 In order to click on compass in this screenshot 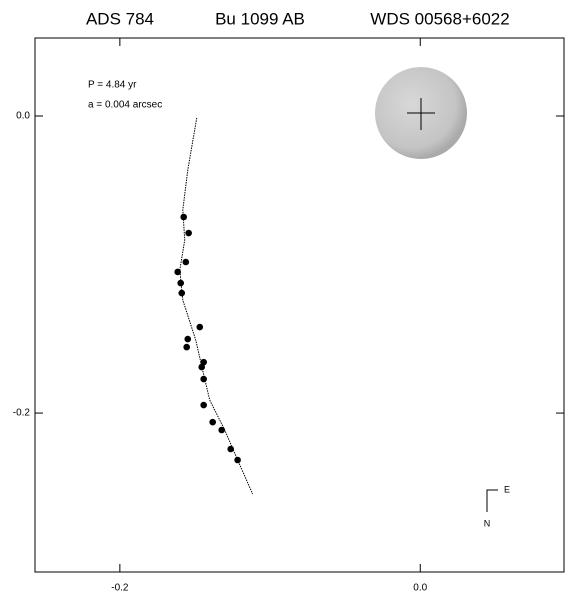, I will do `click(492, 500)`.